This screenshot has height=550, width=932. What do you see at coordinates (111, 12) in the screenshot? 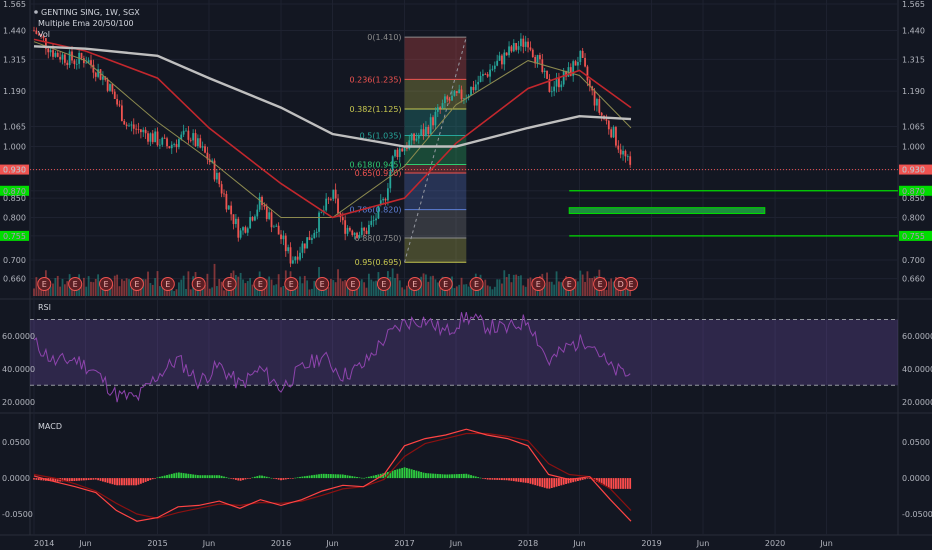
I see `interval-label: 1W` at bounding box center [111, 12].